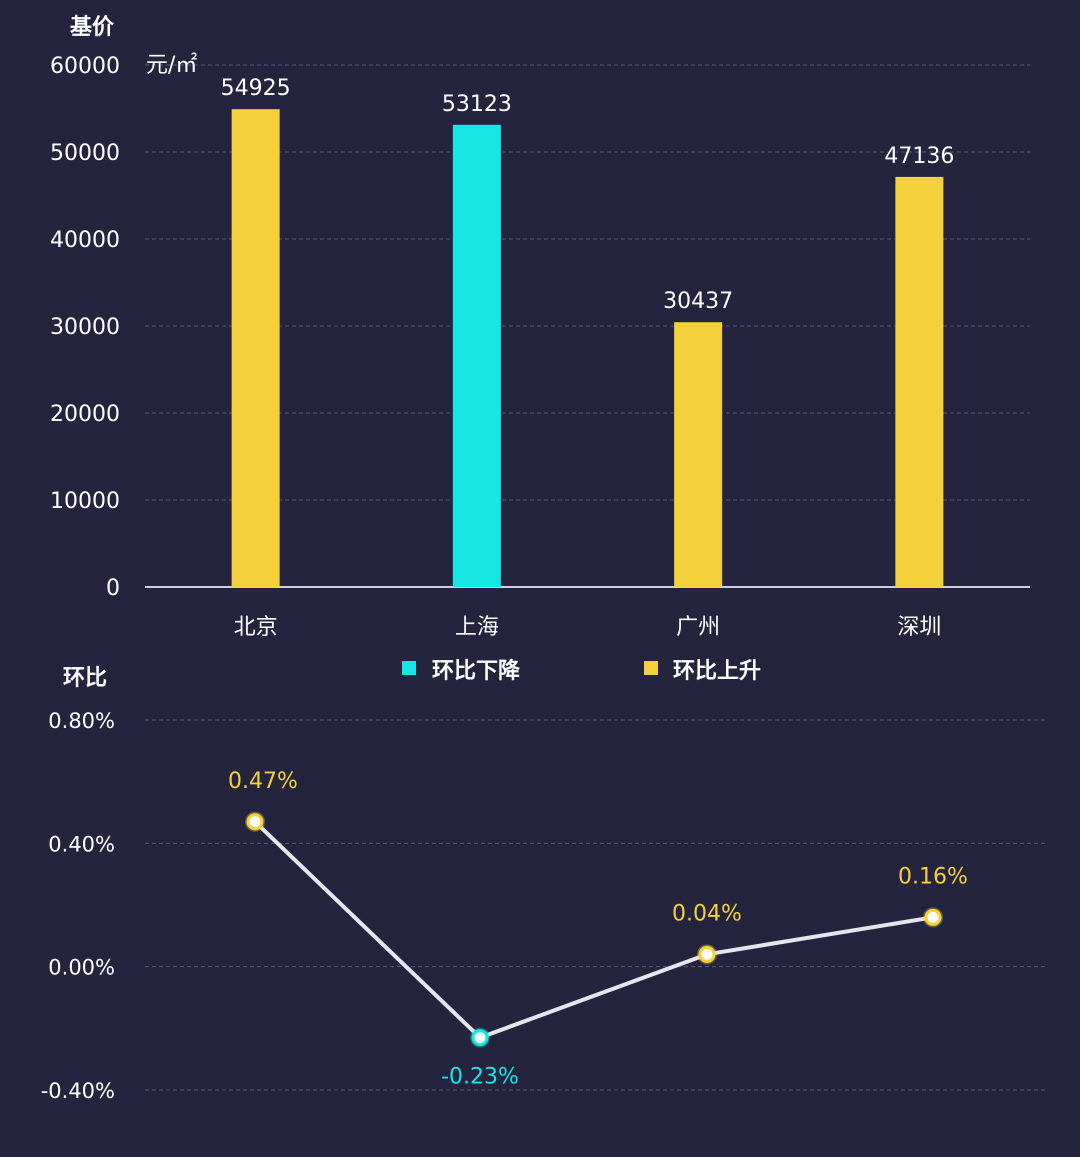 This screenshot has height=1157, width=1080. I want to click on line-value-label: 0.04%, so click(707, 913).